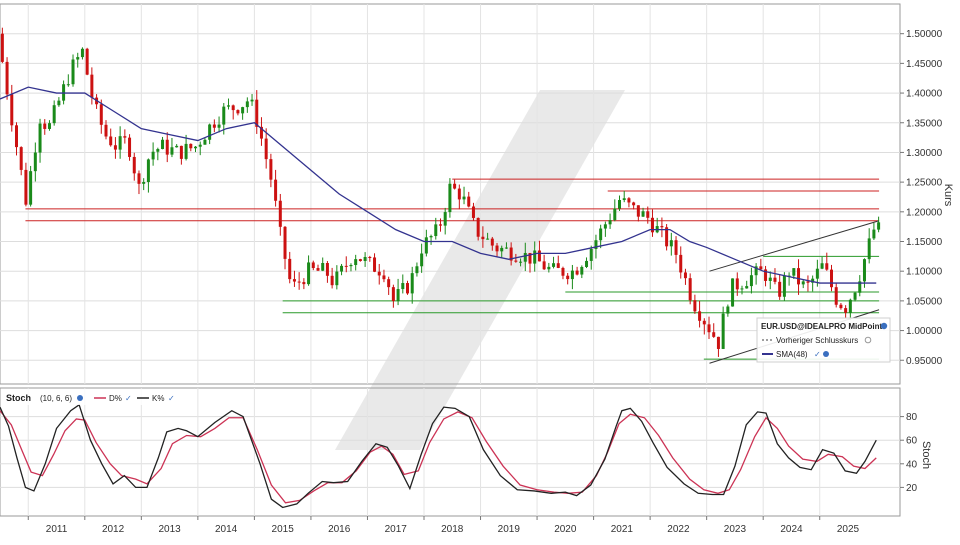  Describe the element at coordinates (80, 398) in the screenshot. I see `stoch-settings-icon` at that location.